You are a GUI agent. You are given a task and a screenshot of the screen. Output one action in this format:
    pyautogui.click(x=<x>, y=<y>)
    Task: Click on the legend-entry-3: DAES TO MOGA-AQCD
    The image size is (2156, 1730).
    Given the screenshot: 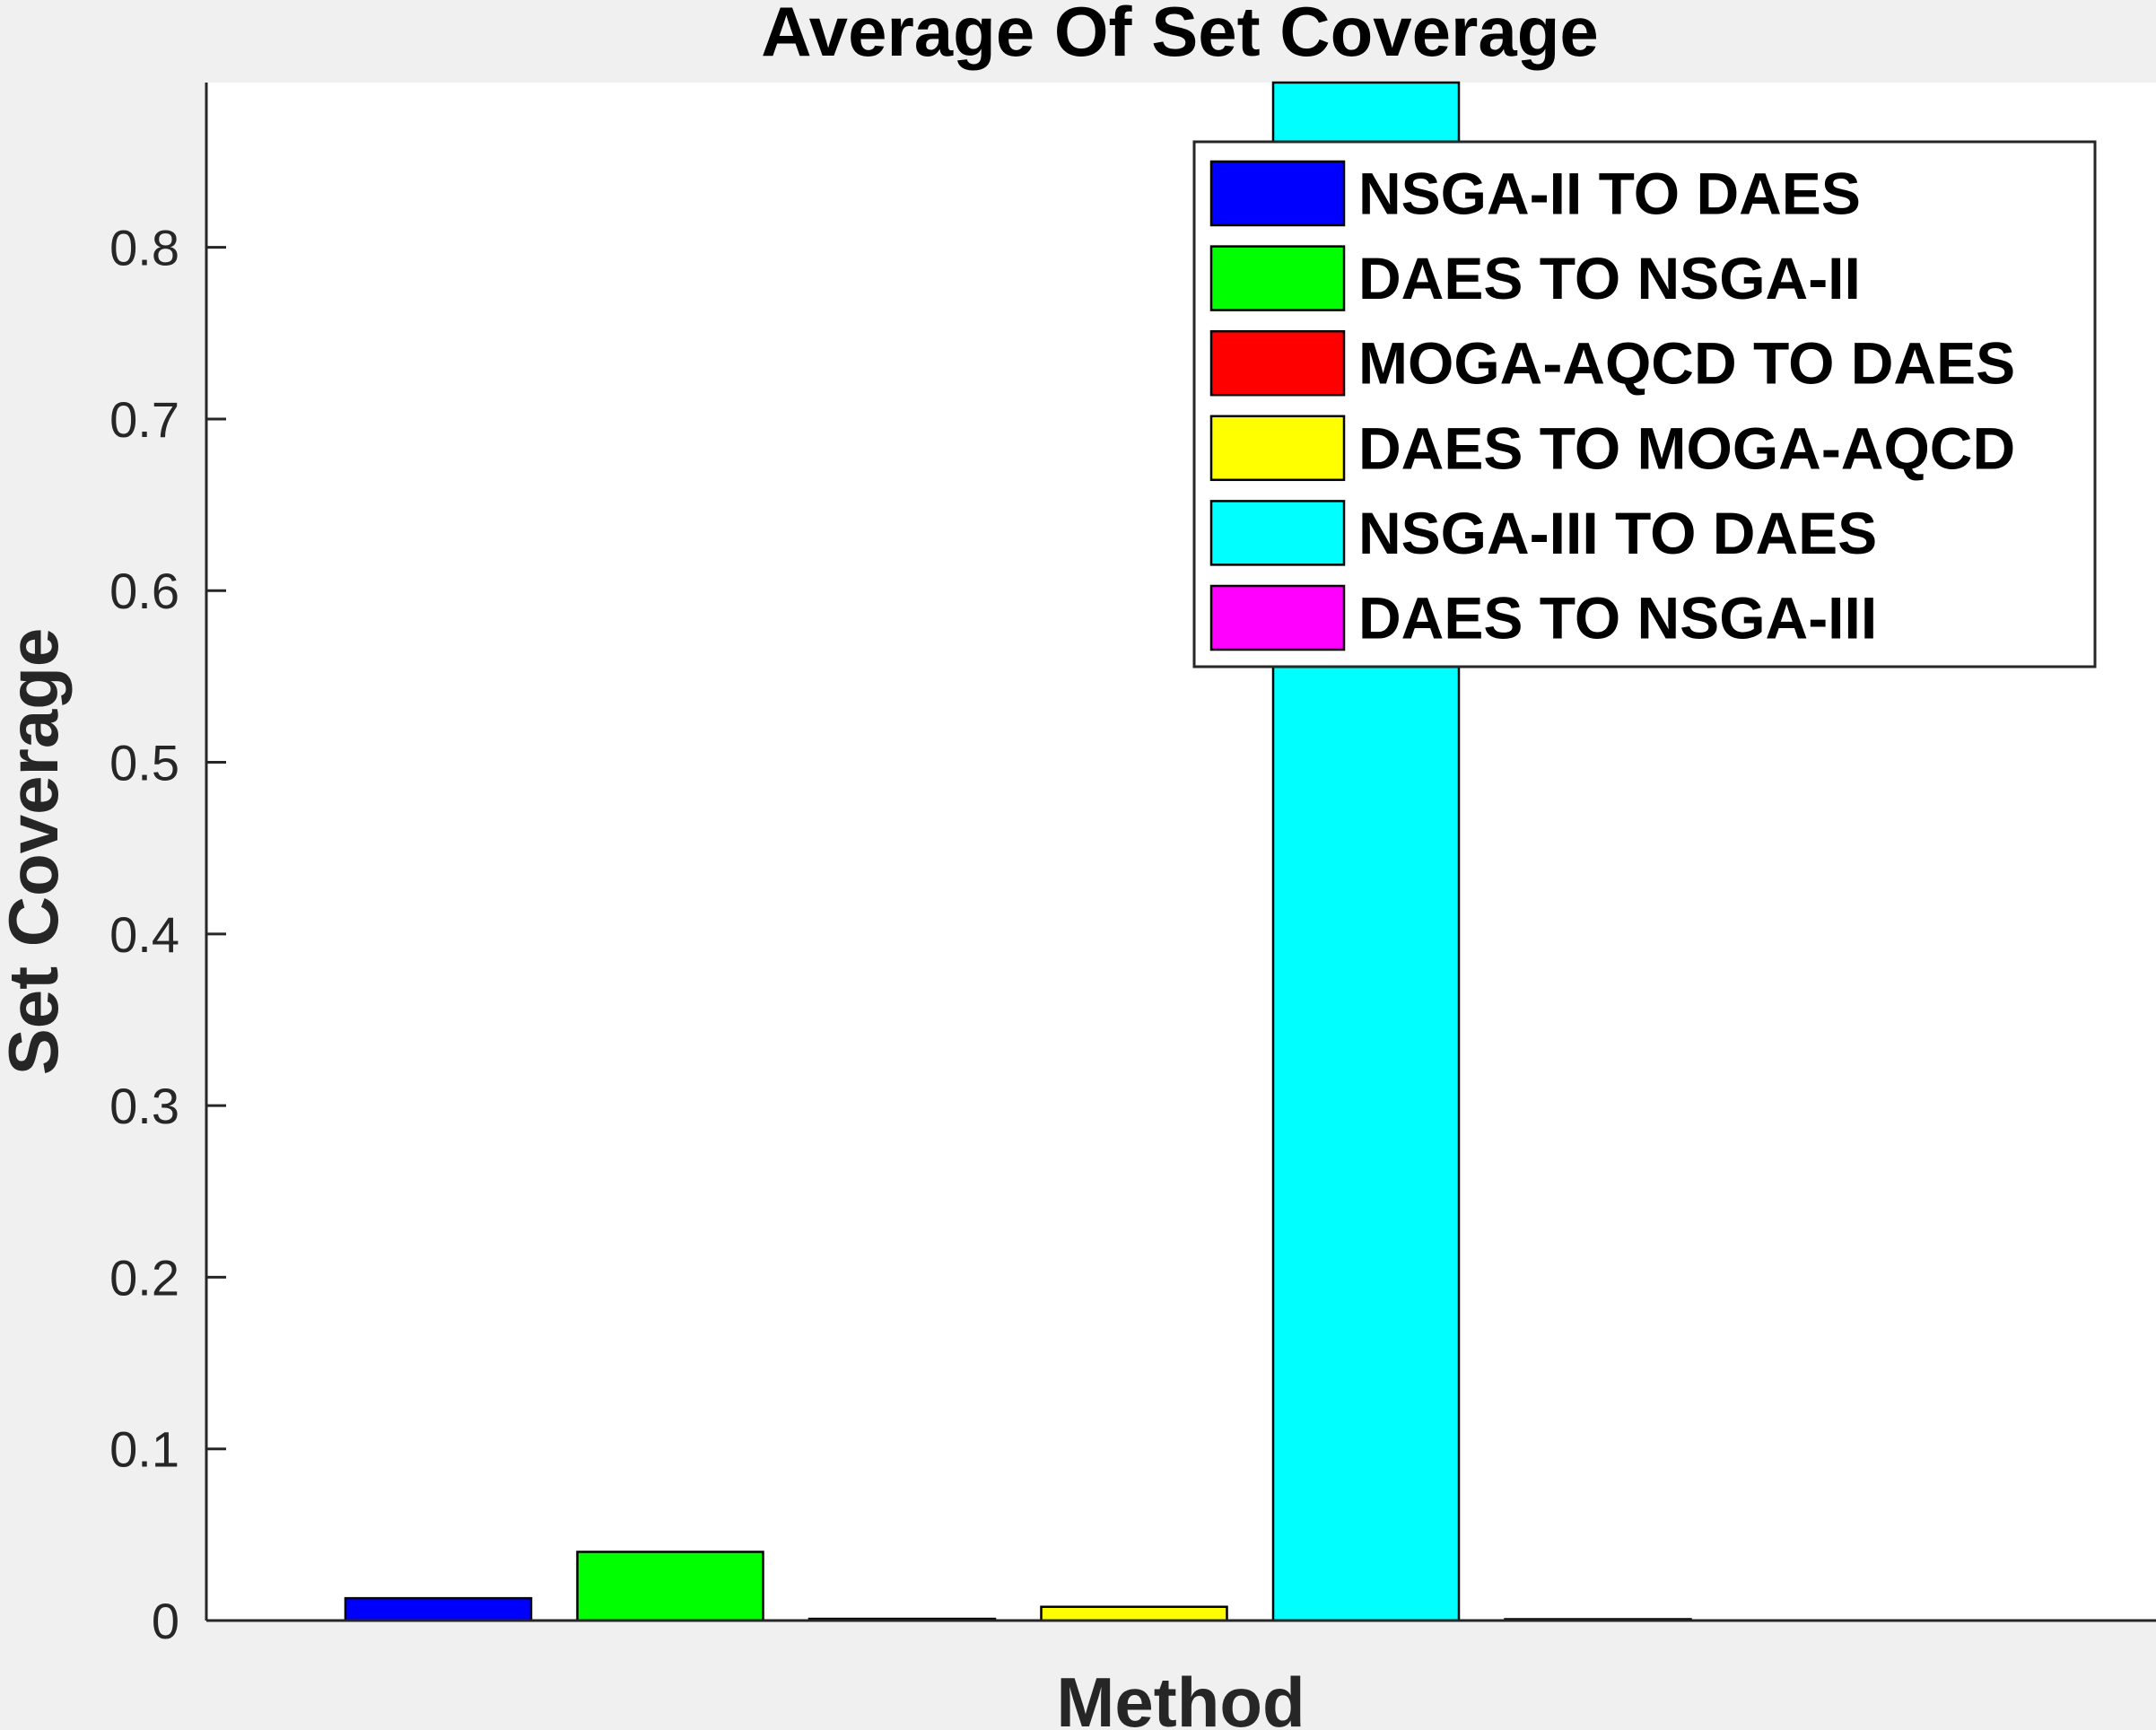 What is the action you would take?
    pyautogui.click(x=1686, y=448)
    